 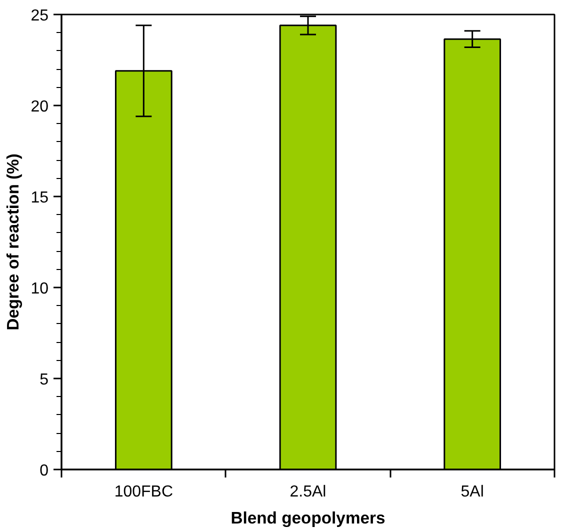 What do you see at coordinates (44, 471) in the screenshot?
I see `y-tick-label: 0` at bounding box center [44, 471].